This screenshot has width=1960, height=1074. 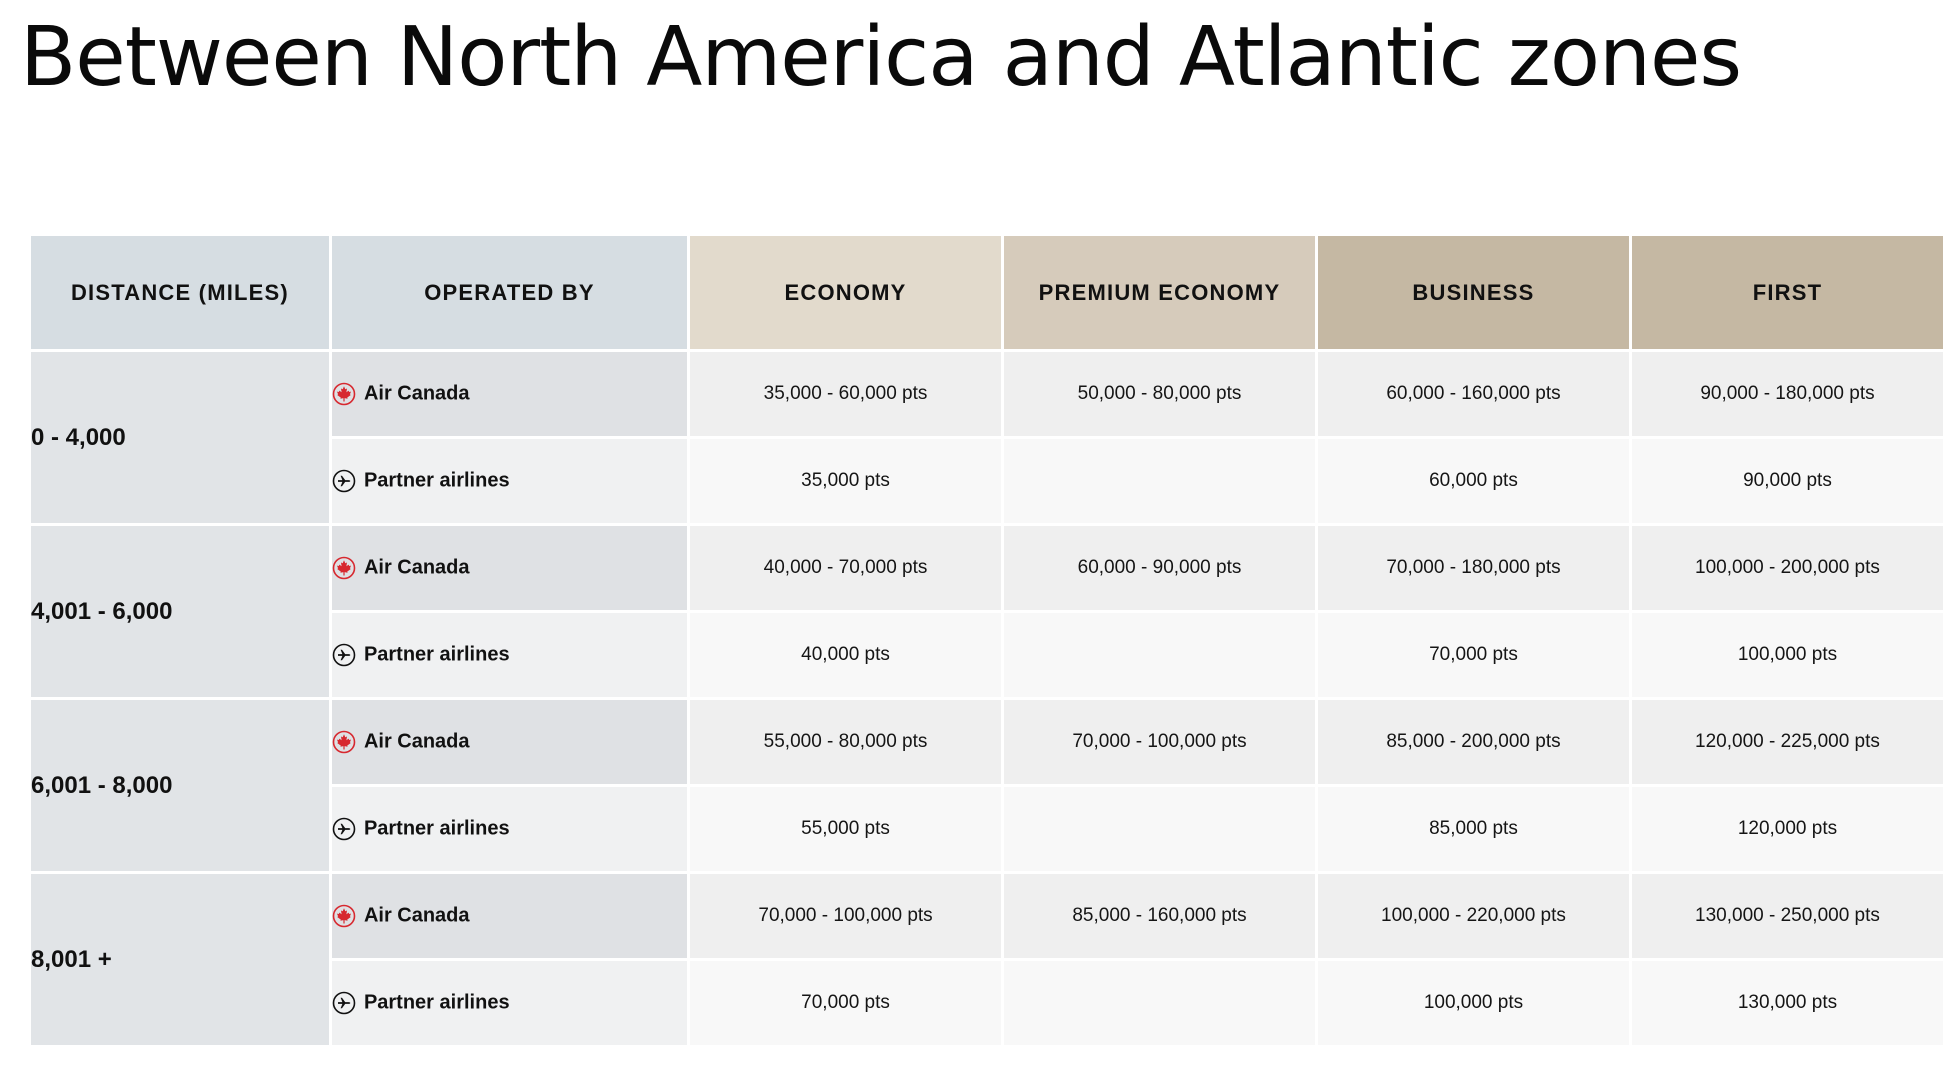 I want to click on price-first: 120,000 pts, so click(x=1787, y=829).